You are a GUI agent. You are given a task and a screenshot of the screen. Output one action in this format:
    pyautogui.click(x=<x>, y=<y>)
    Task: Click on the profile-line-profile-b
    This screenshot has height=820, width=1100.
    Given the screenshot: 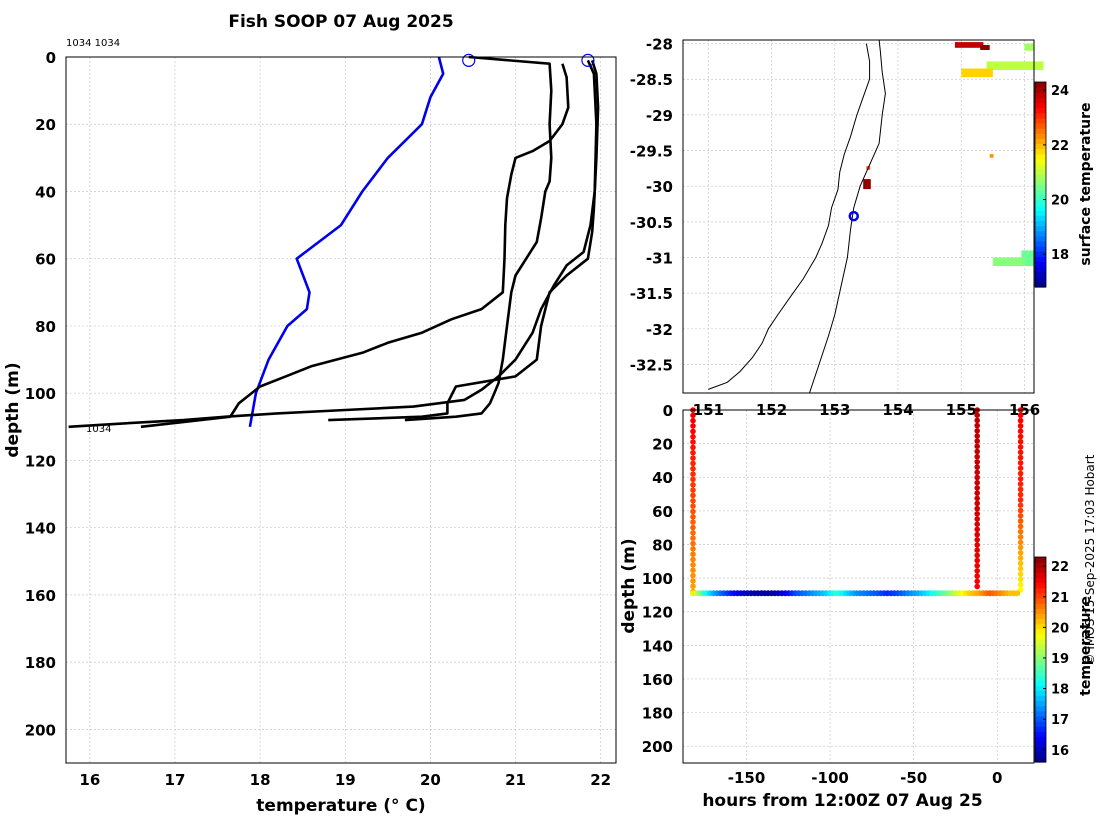 What is the action you would take?
    pyautogui.click(x=464, y=241)
    